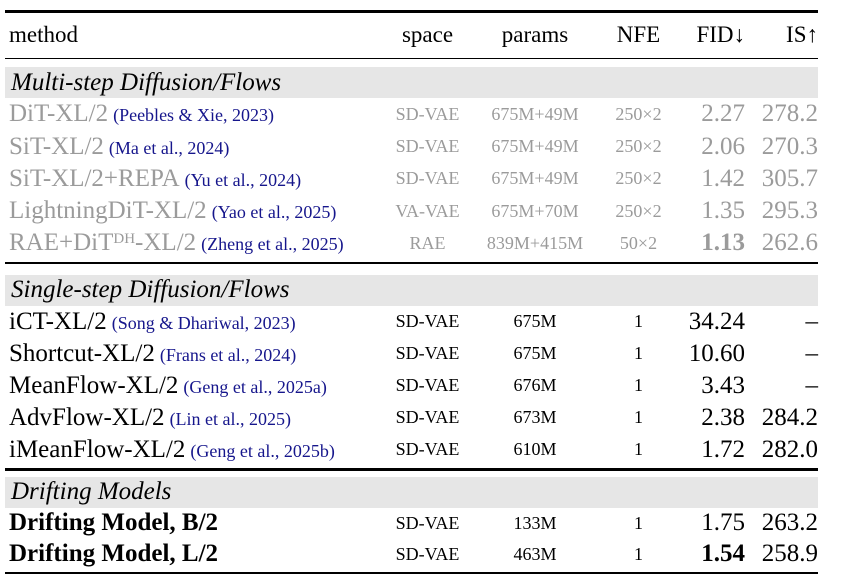 The image size is (860, 588). I want to click on method-cell: MeanFlow-XL/2 (Geng et al., 2025a), so click(197, 386).